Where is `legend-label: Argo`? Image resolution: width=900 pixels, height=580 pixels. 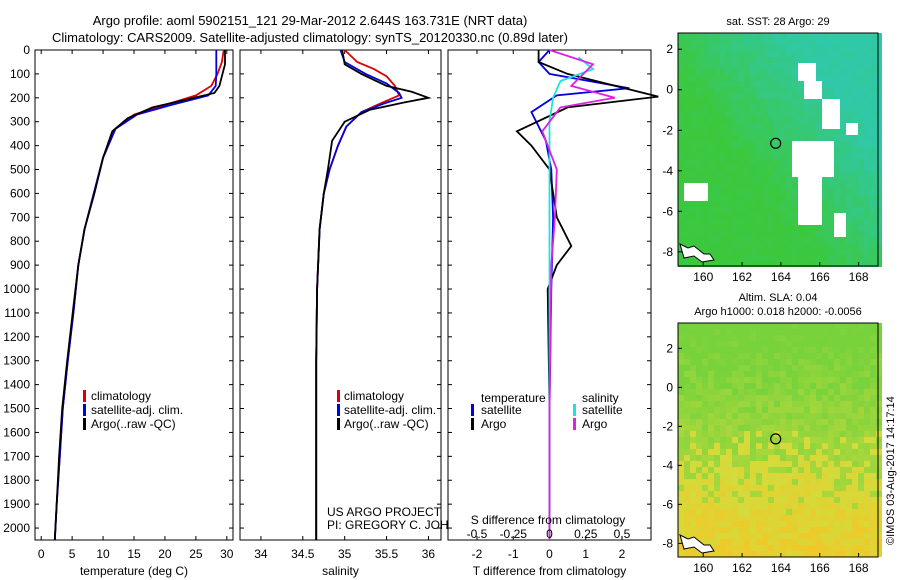 legend-label: Argo is located at coordinates (595, 424).